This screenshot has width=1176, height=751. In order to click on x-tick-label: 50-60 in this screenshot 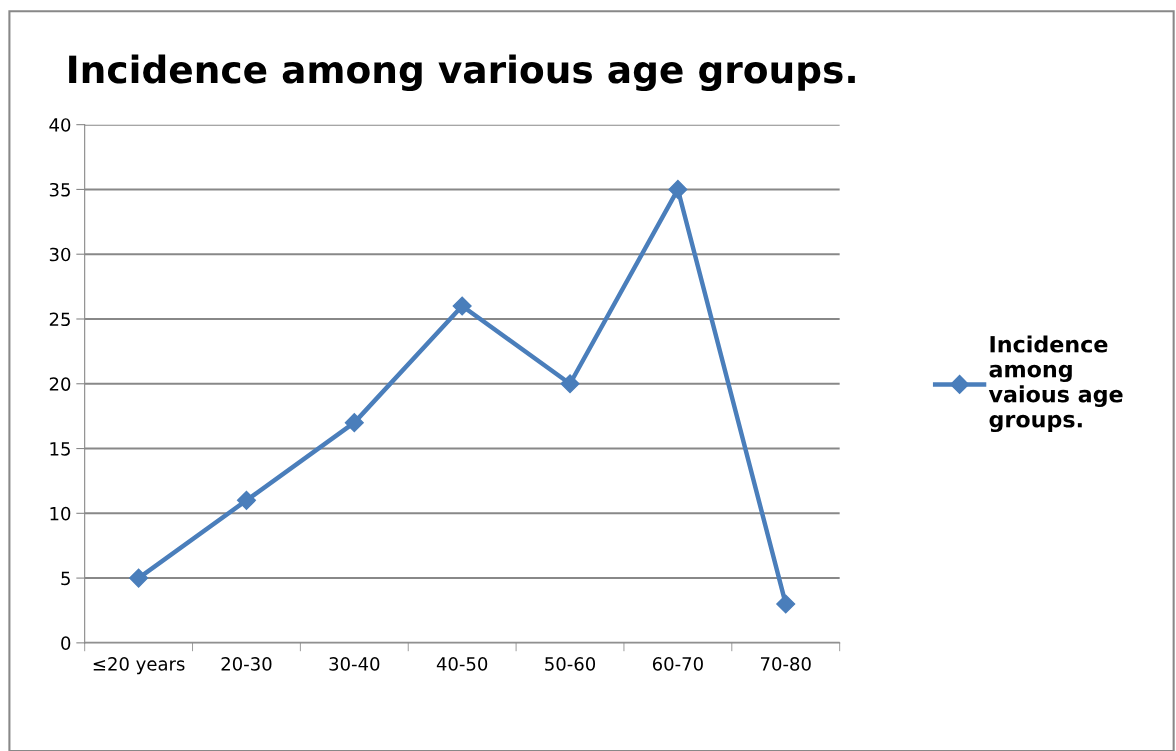, I will do `click(570, 664)`.